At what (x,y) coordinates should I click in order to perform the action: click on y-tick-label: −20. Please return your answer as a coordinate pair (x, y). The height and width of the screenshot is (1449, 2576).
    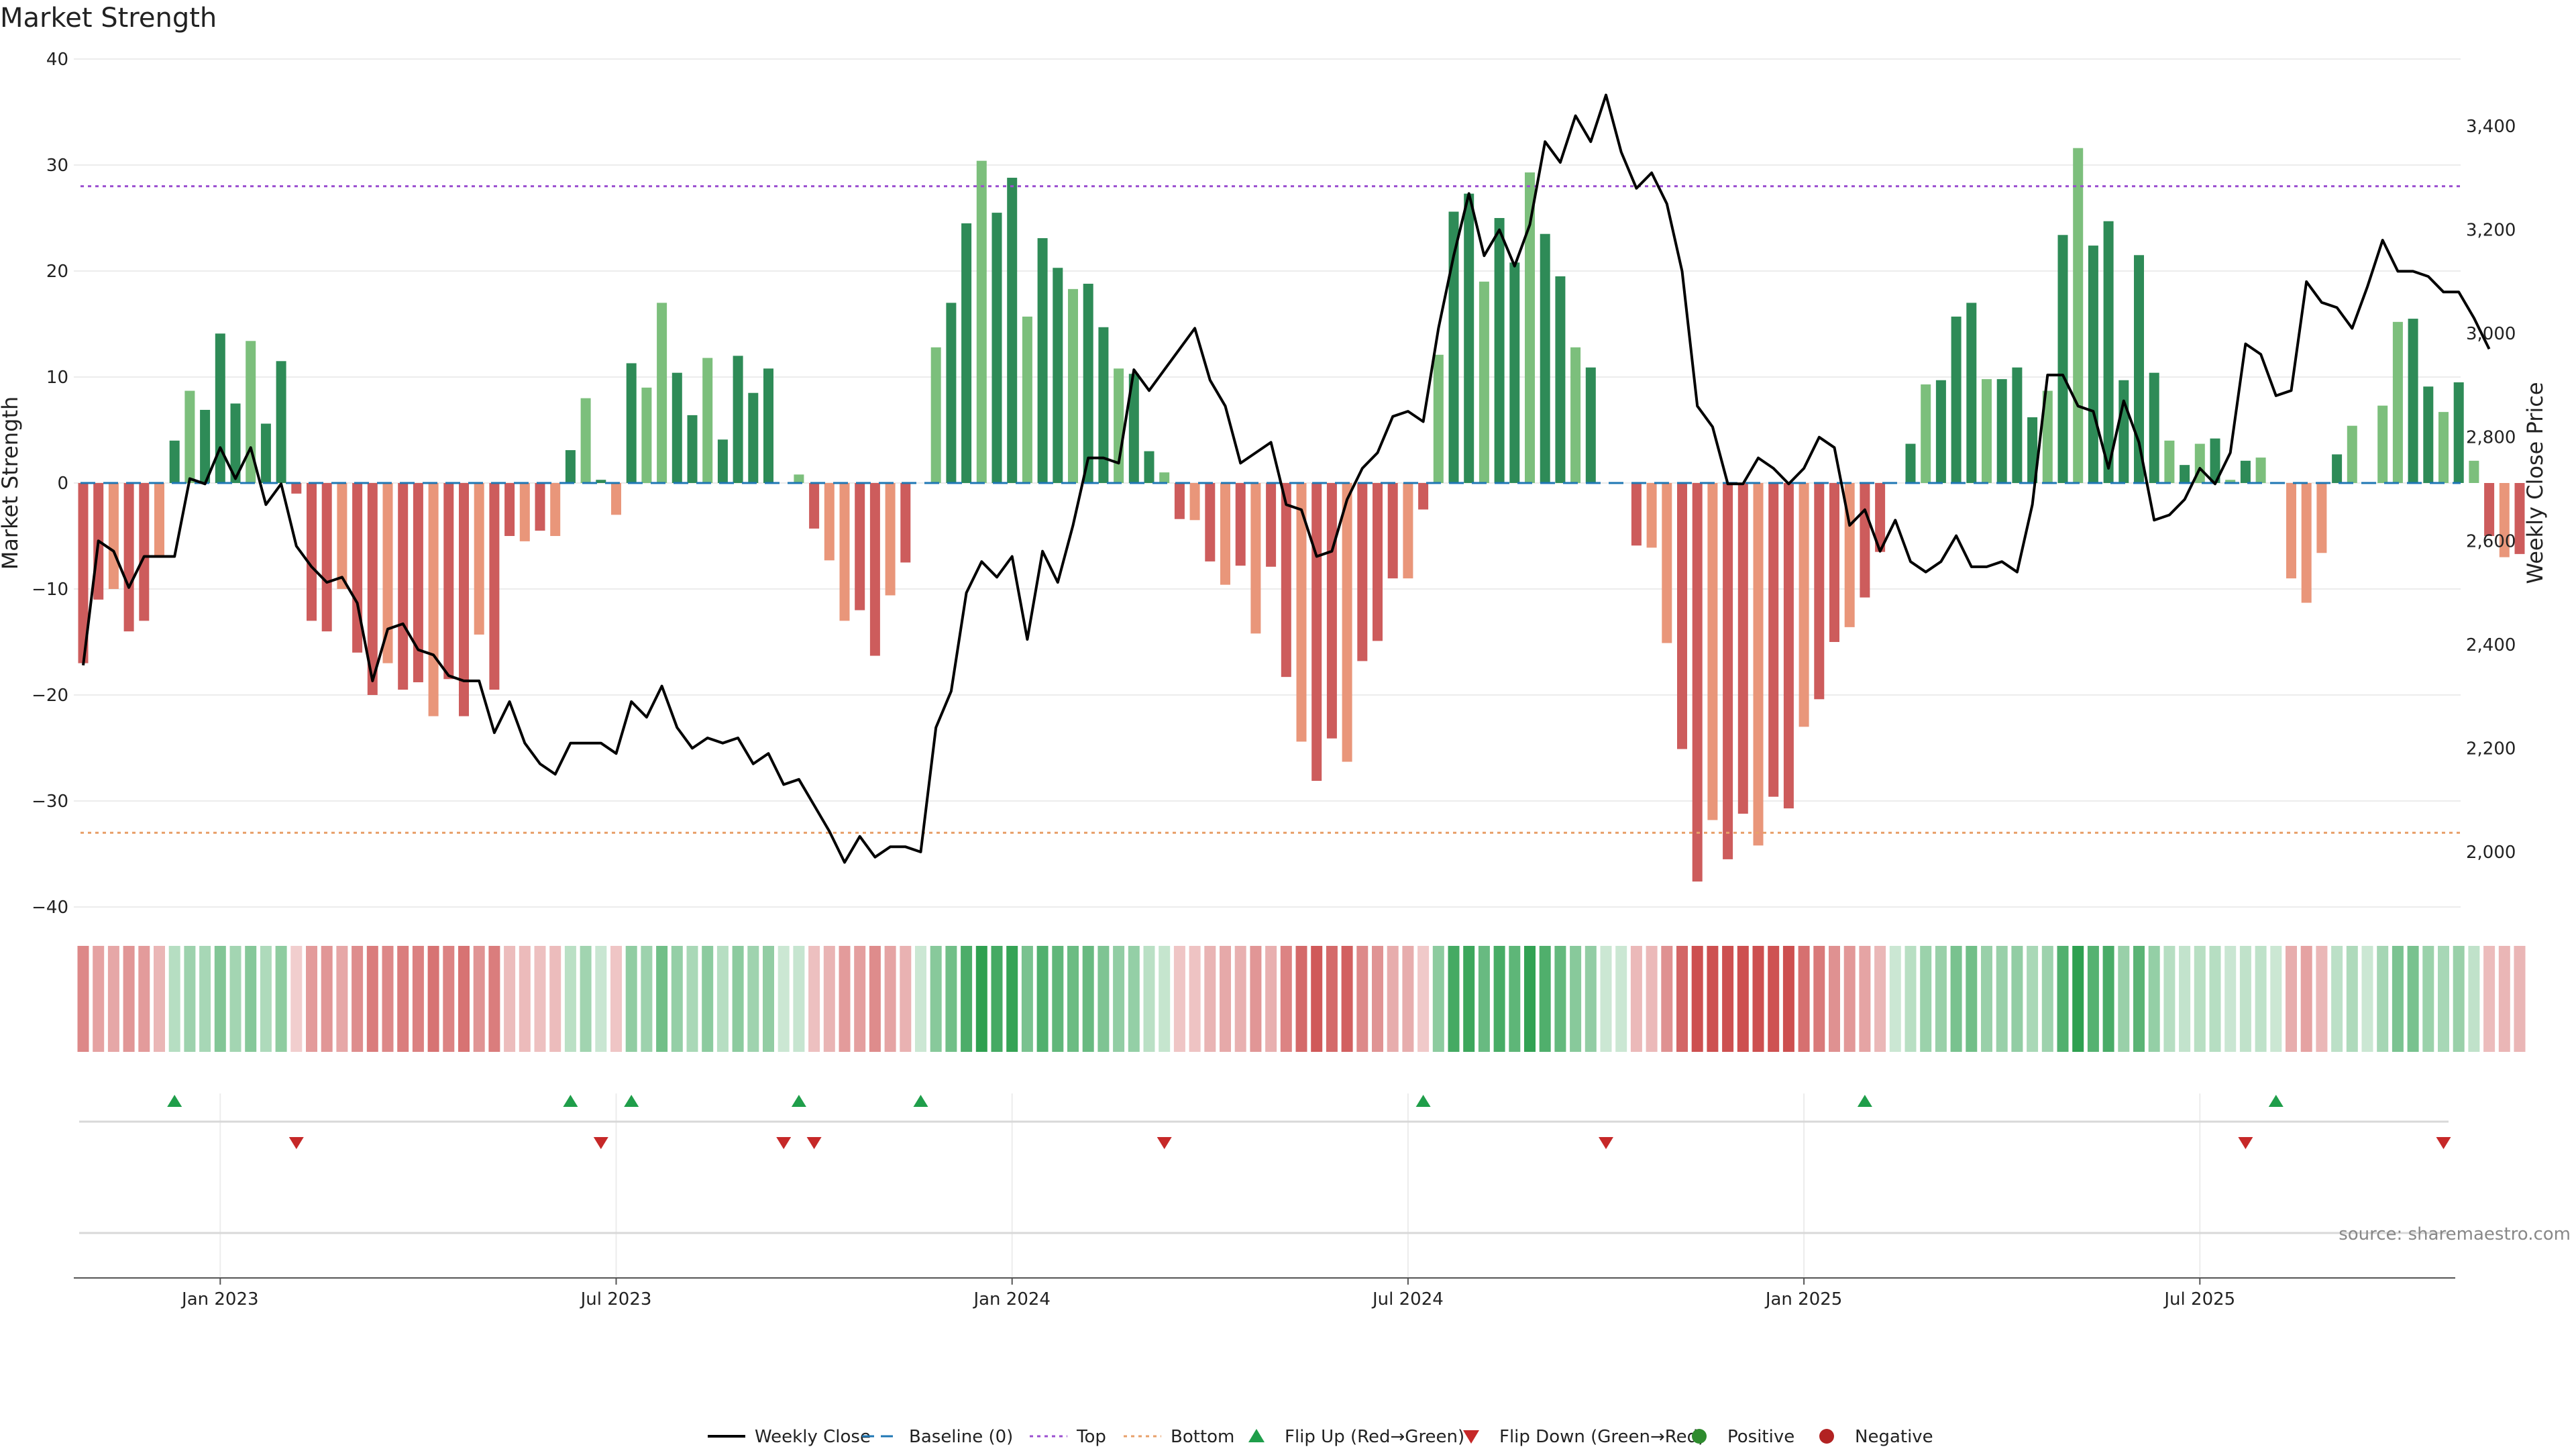
    Looking at the image, I should click on (50, 696).